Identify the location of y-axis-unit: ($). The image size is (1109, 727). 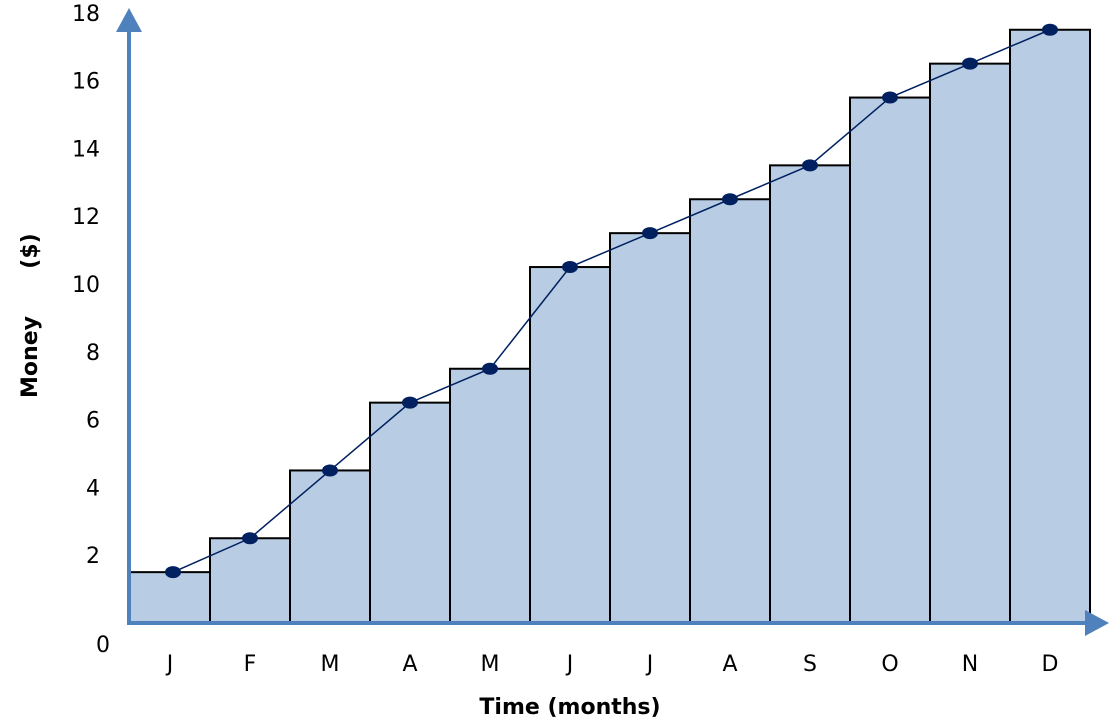
(30, 250).